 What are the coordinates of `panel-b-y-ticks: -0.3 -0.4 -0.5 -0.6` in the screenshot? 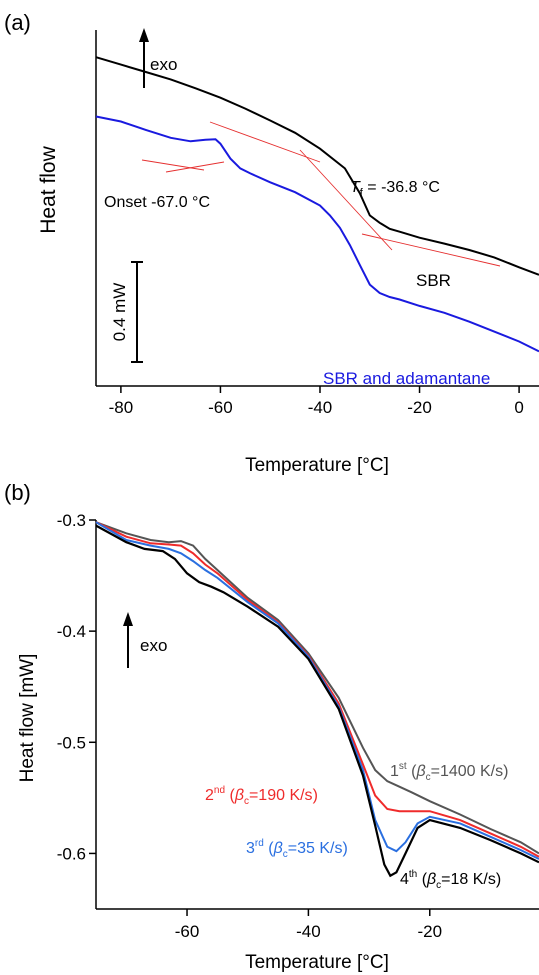 It's located at (76, 687).